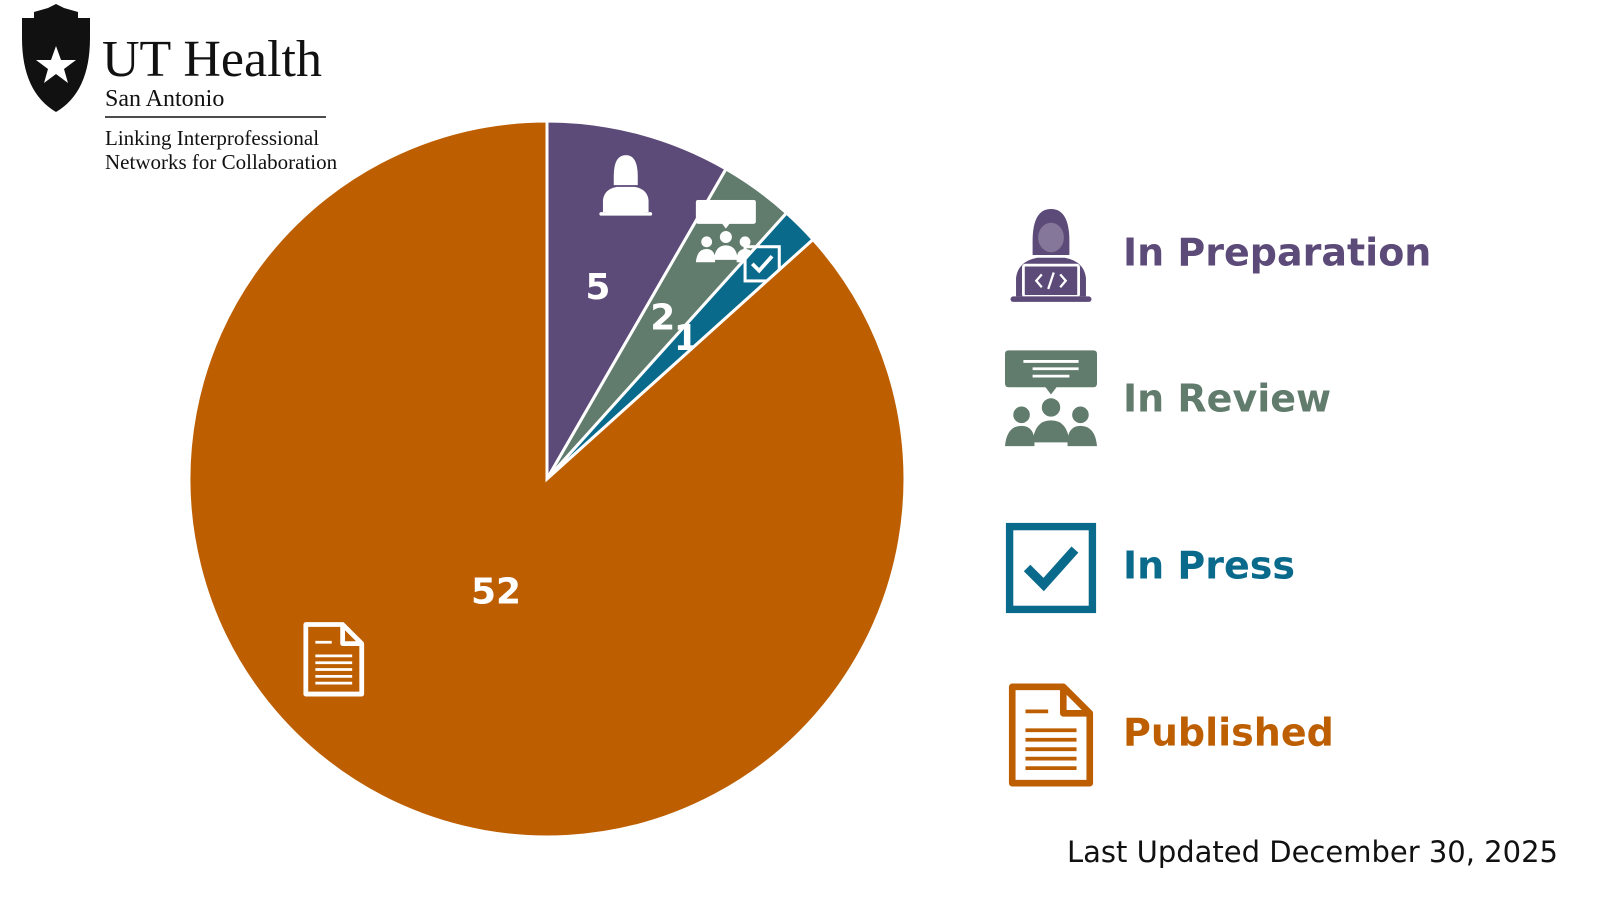 The height and width of the screenshot is (902, 1615). Describe the element at coordinates (1228, 733) in the screenshot. I see `legend-label: Published` at that location.